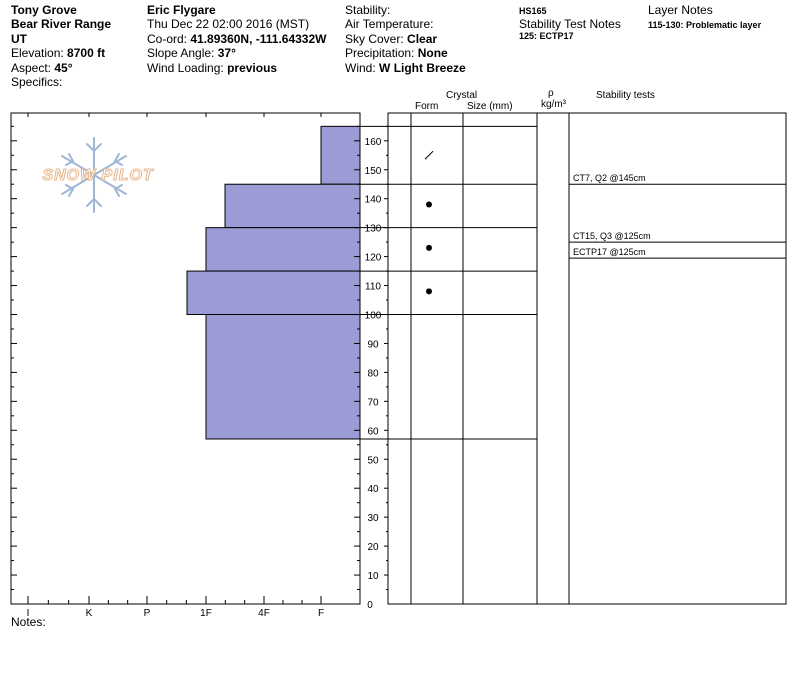 Image resolution: width=800 pixels, height=676 pixels. What do you see at coordinates (705, 25) in the screenshot?
I see `layer-note: 115-130: Problematic layer` at bounding box center [705, 25].